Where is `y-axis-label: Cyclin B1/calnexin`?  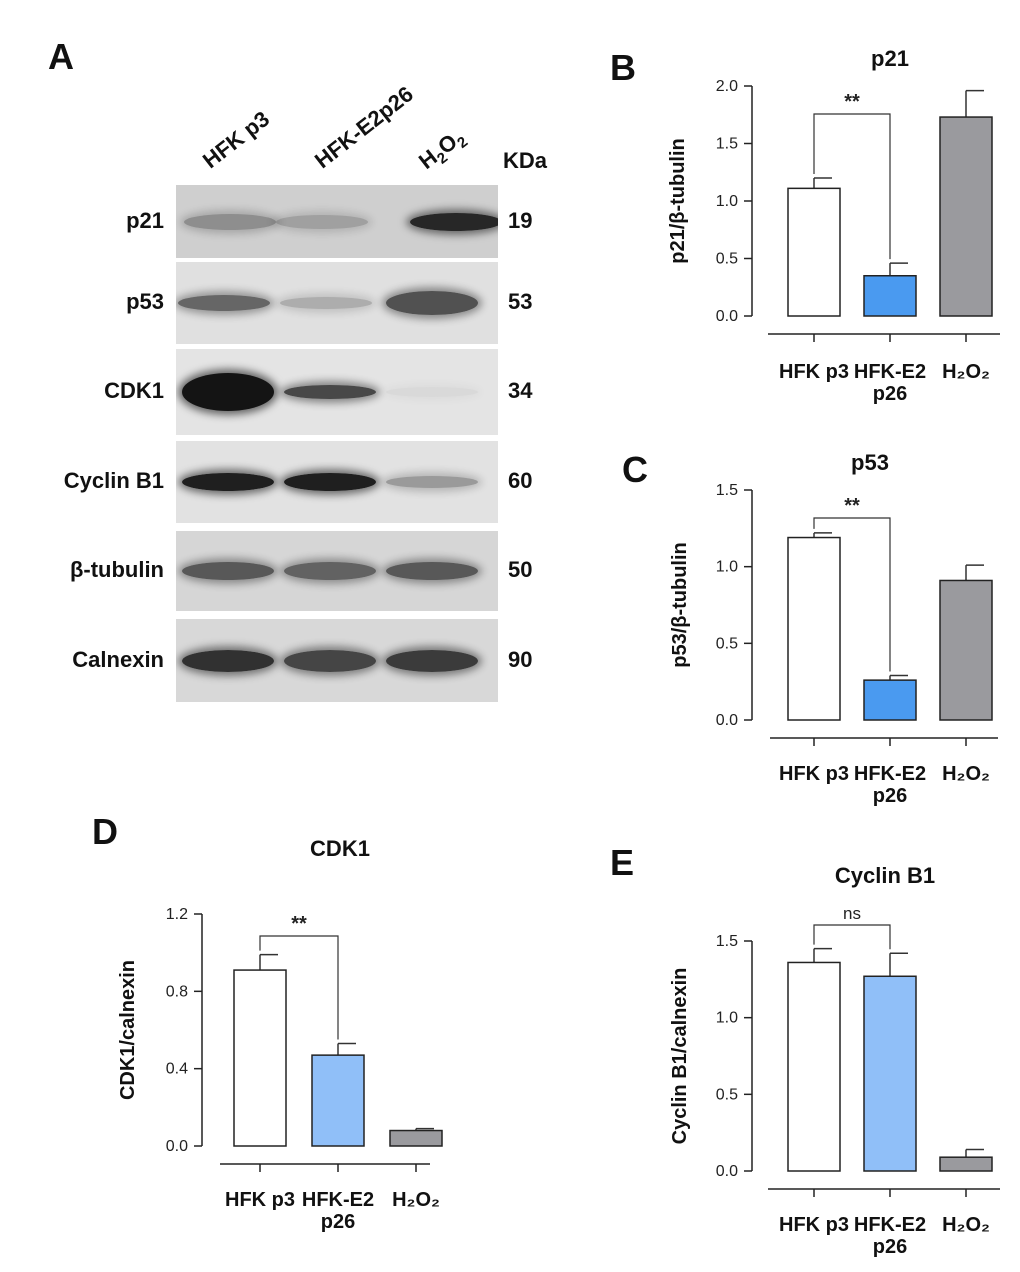 y-axis-label: Cyclin B1/calnexin is located at coordinates (680, 1056).